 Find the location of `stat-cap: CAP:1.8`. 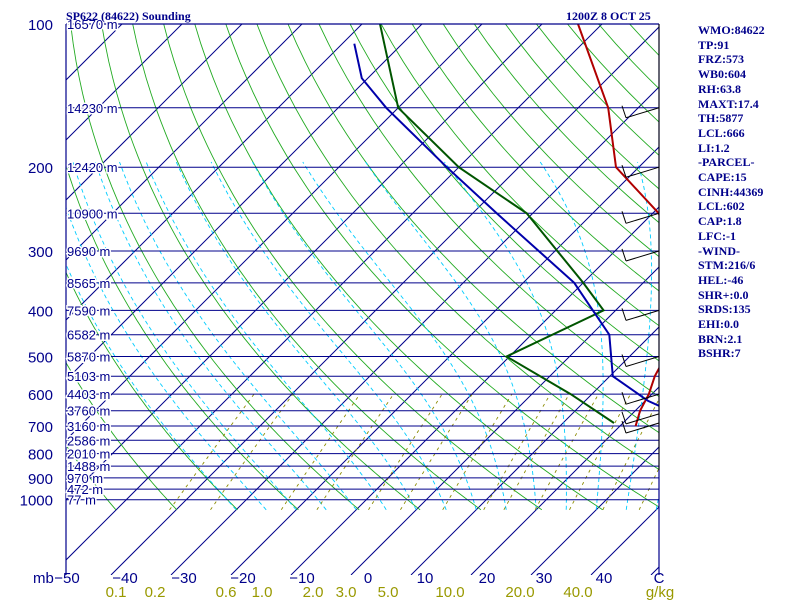

stat-cap: CAP:1.8 is located at coordinates (720, 221).